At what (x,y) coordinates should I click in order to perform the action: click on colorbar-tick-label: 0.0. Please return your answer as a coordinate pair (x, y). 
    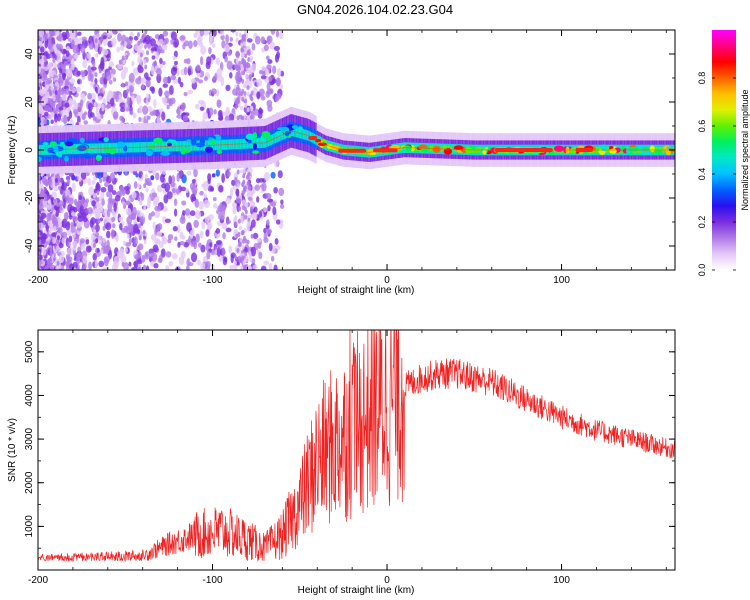
    Looking at the image, I should click on (702, 270).